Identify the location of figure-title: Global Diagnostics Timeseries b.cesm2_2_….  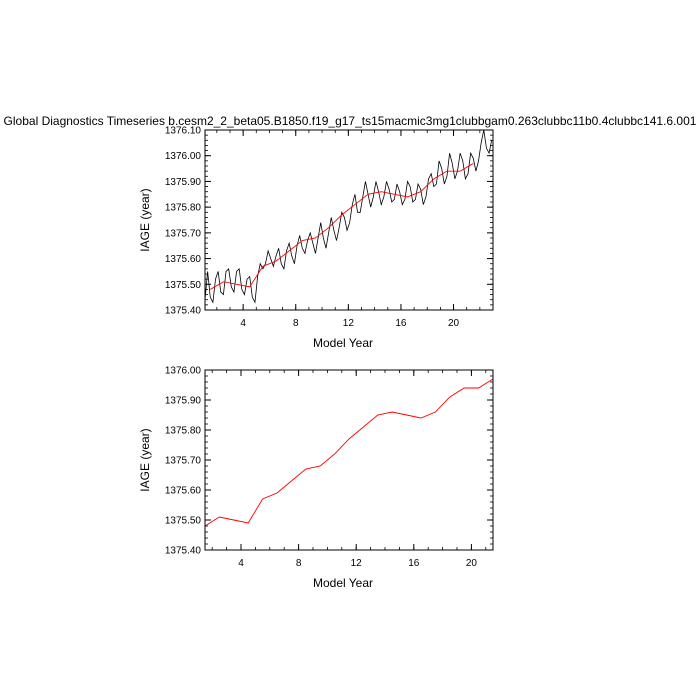
(350, 121).